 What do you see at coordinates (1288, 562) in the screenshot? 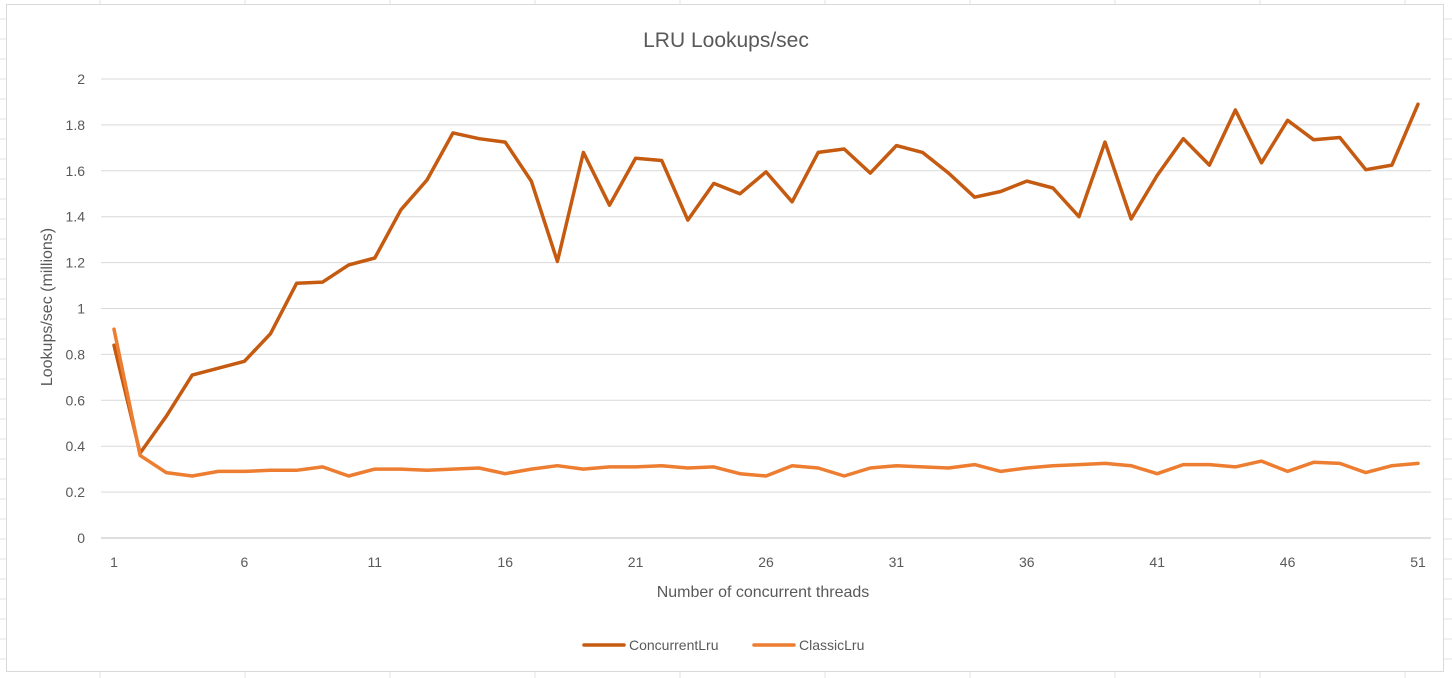
I see `x-tick-label: 46` at bounding box center [1288, 562].